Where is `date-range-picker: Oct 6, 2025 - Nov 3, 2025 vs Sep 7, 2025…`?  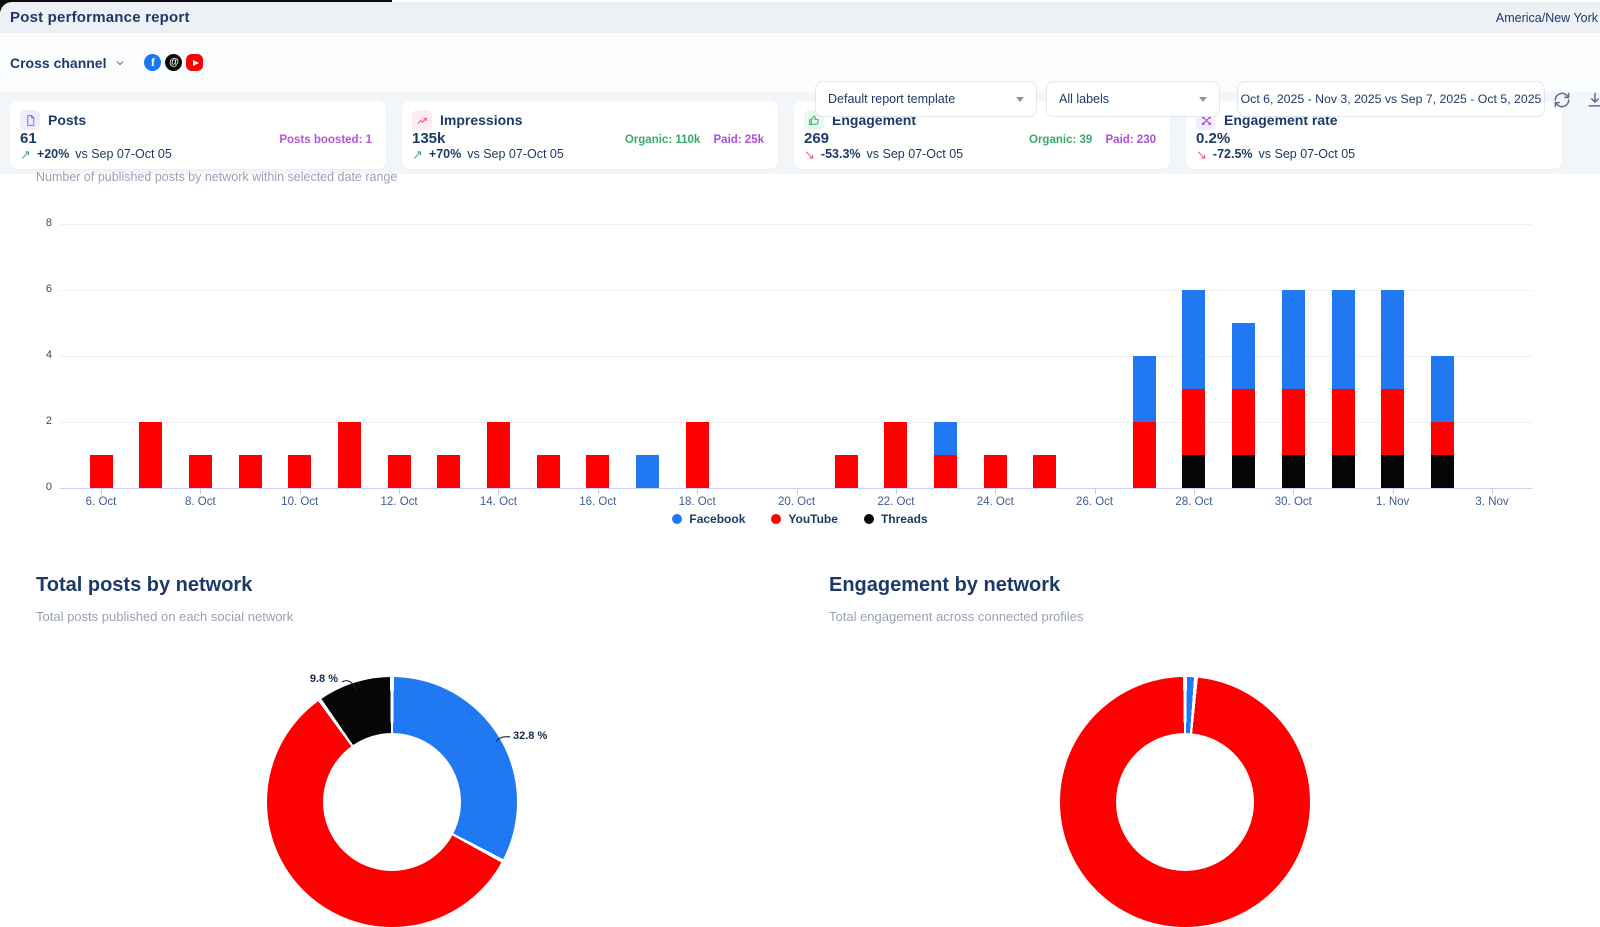 date-range-picker: Oct 6, 2025 - Nov 3, 2025 vs Sep 7, 2025… is located at coordinates (1391, 99).